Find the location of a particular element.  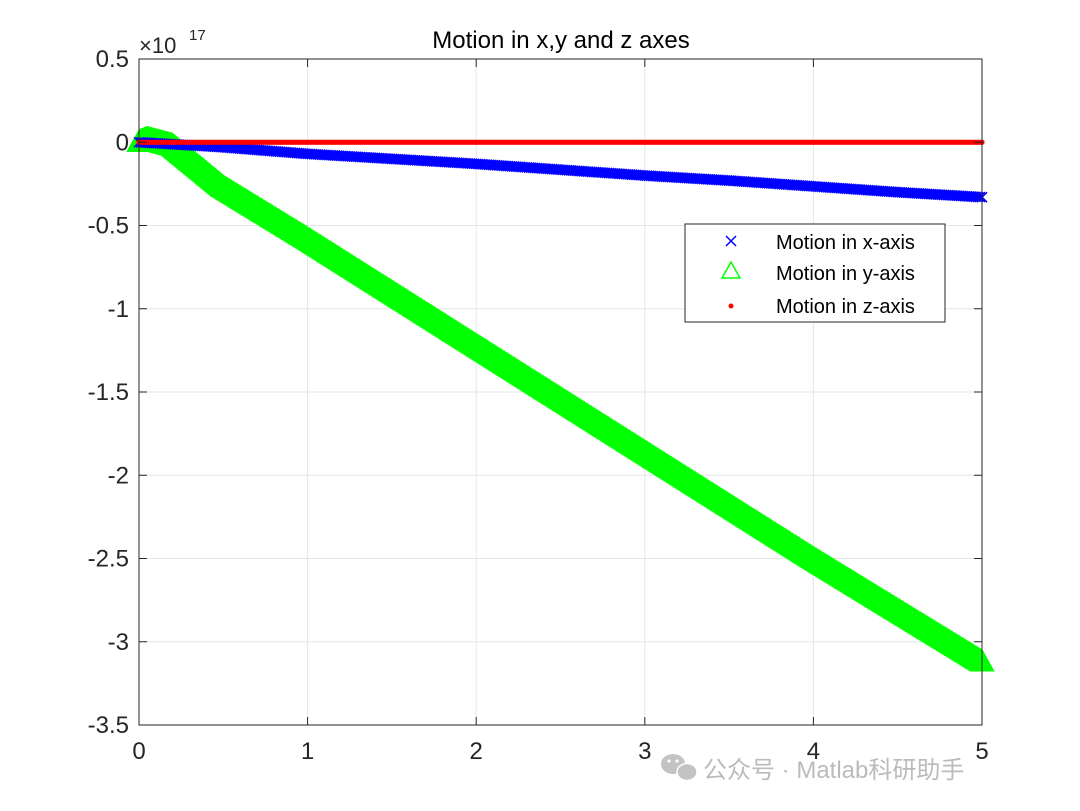

x-tick-label: 0 is located at coordinates (138, 751).